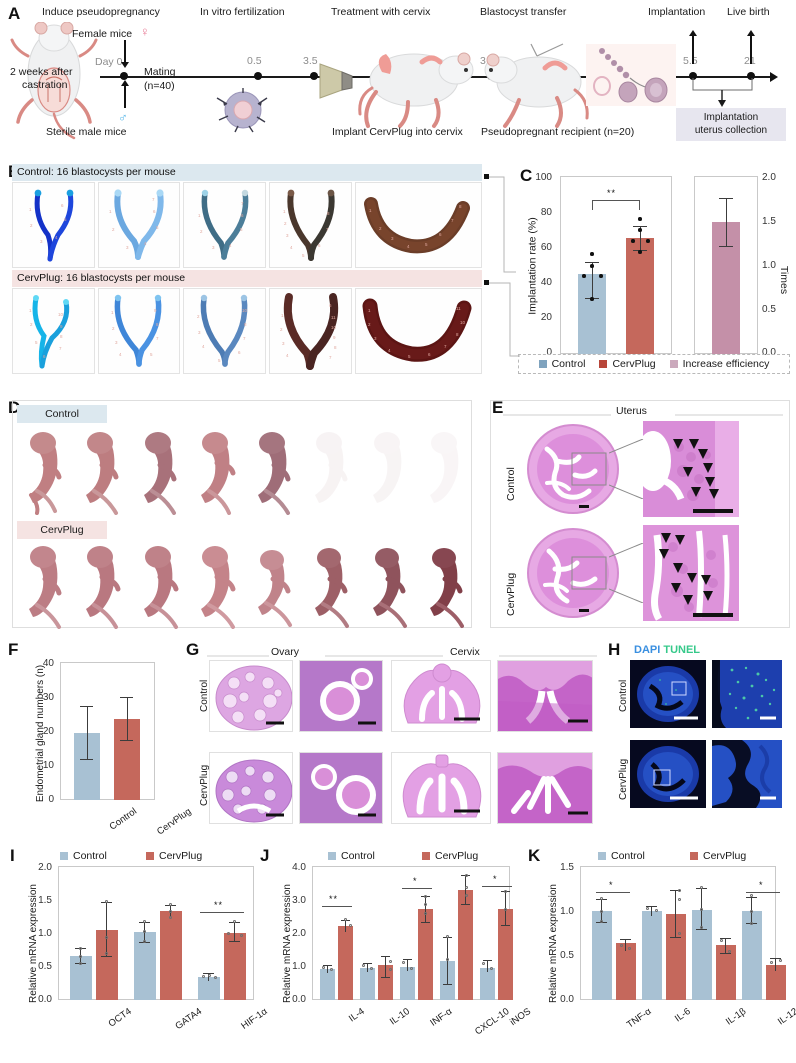  Describe the element at coordinates (332, 856) in the screenshot. I see `panel-j-legend-swatch-control` at that location.